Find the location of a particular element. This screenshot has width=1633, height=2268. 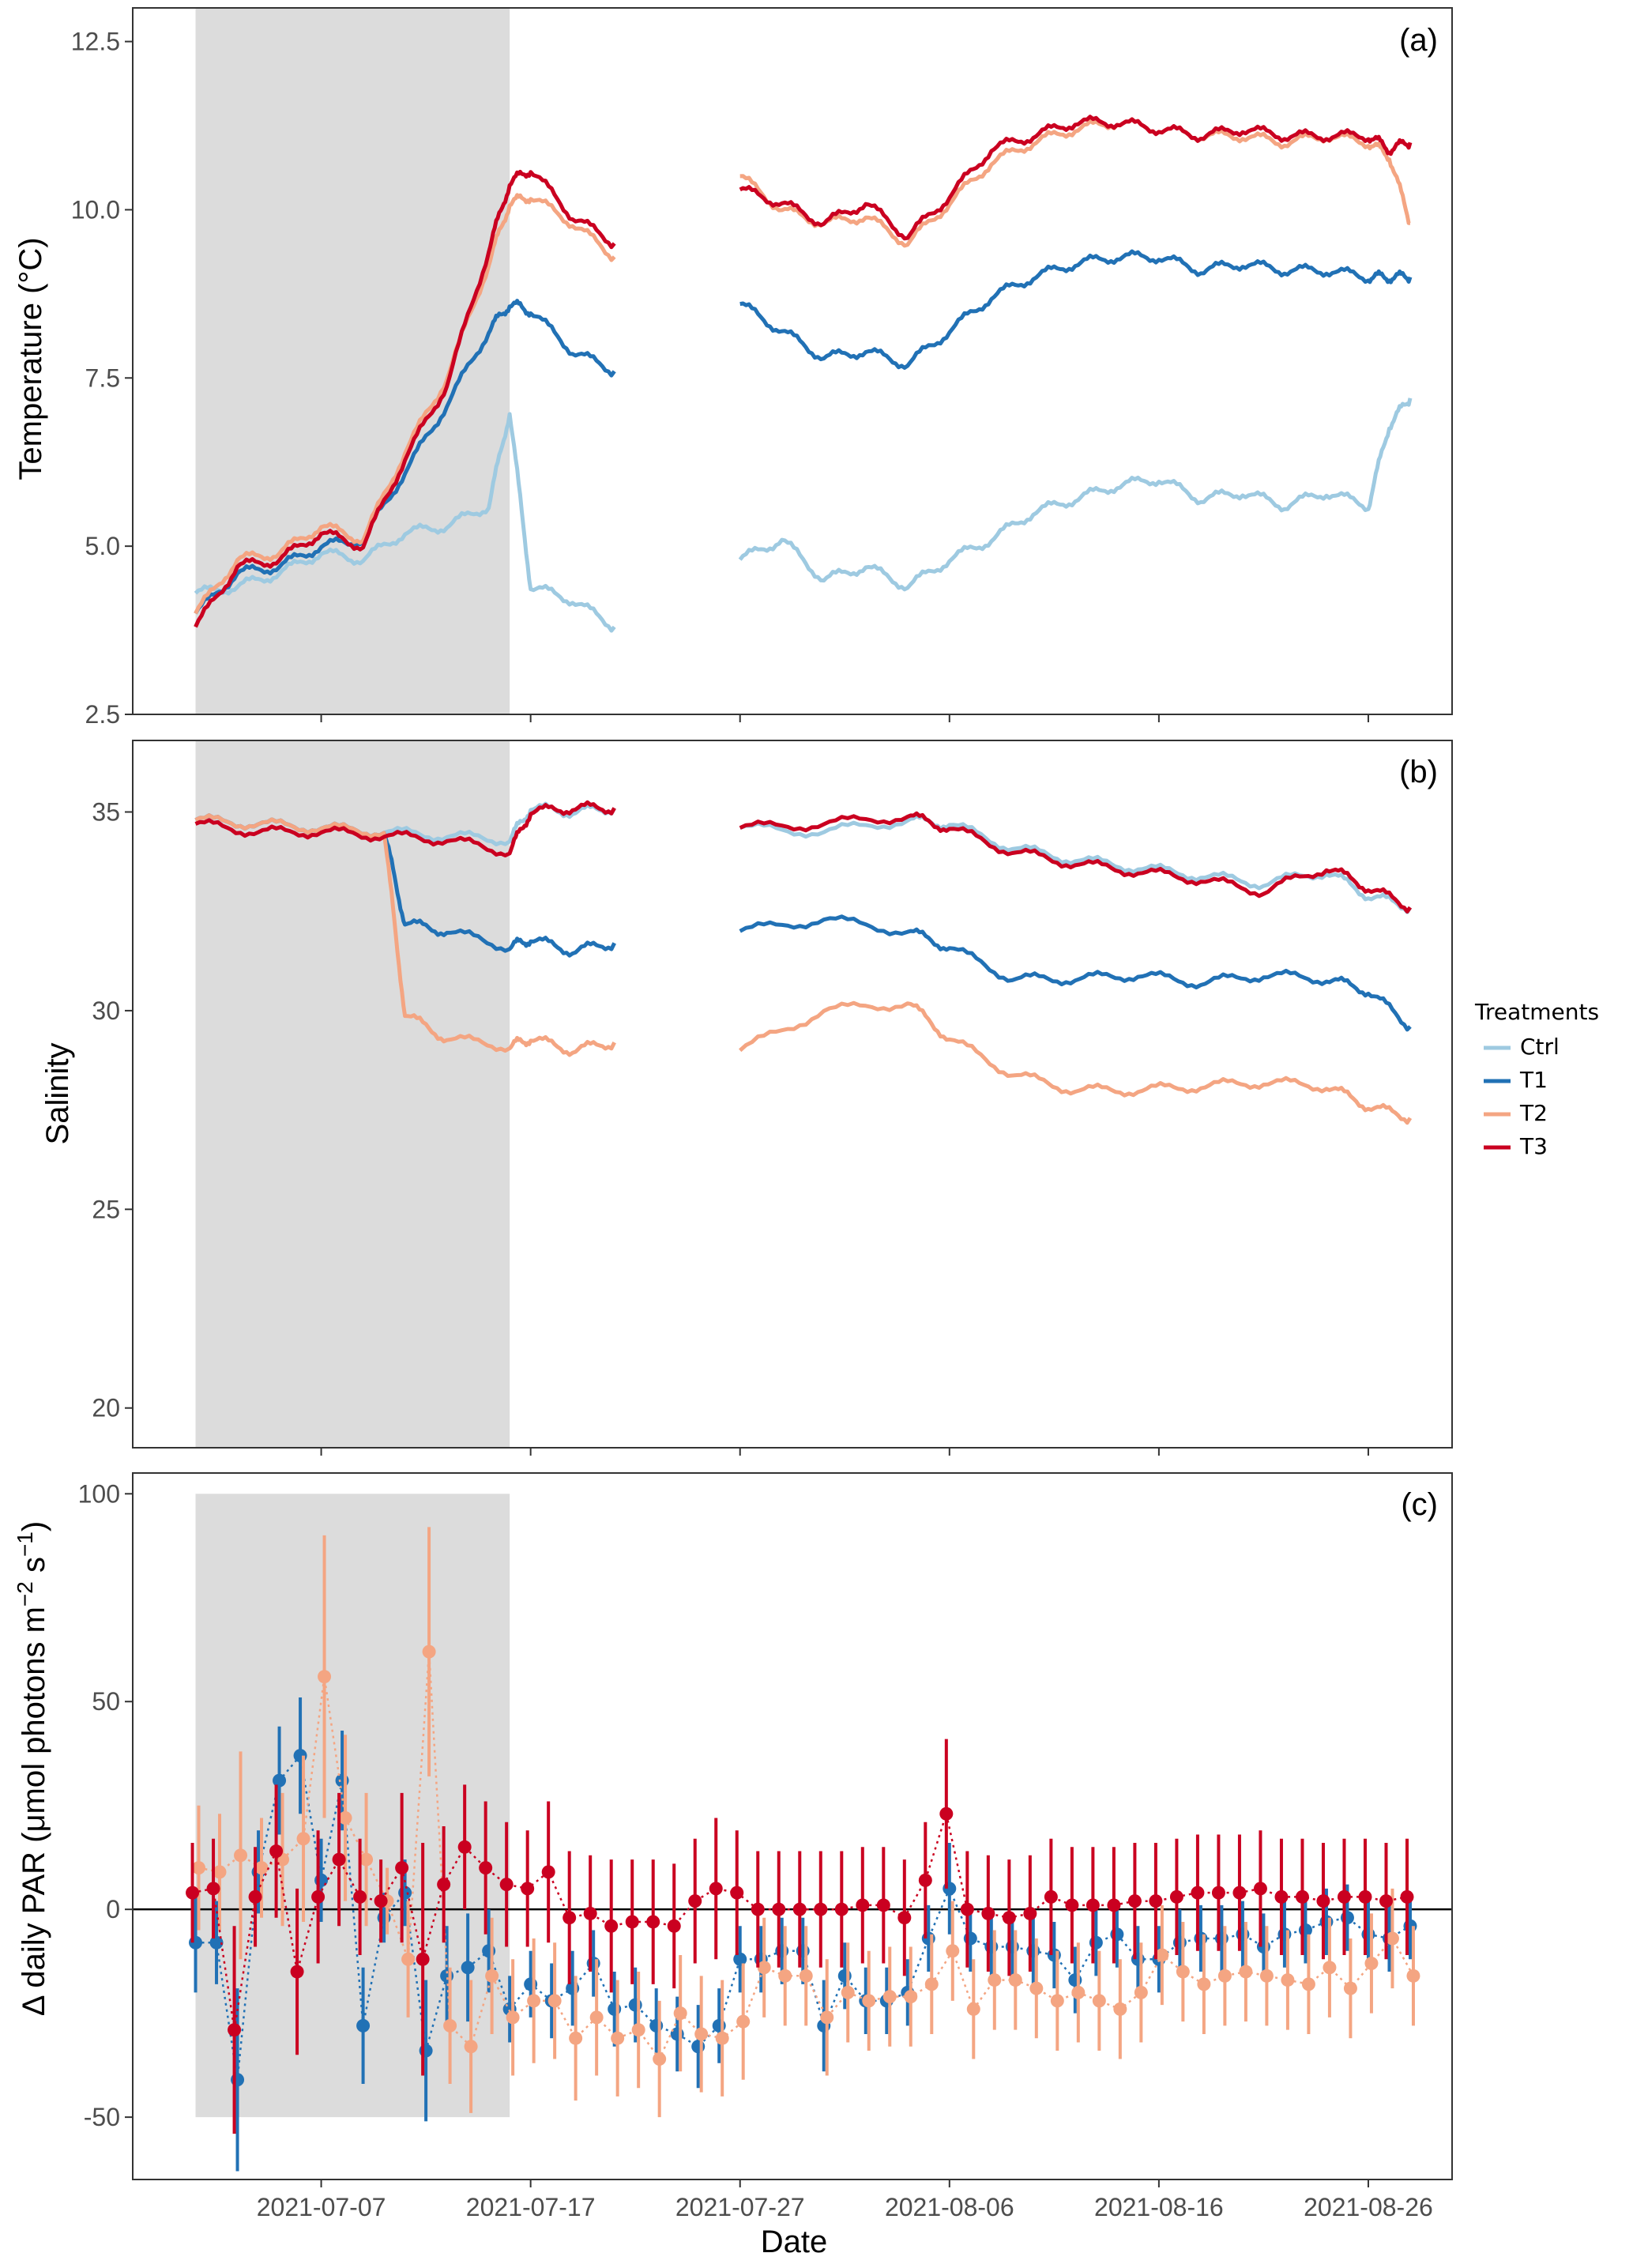

y-title-suffix: ) is located at coordinates (34, 1526).